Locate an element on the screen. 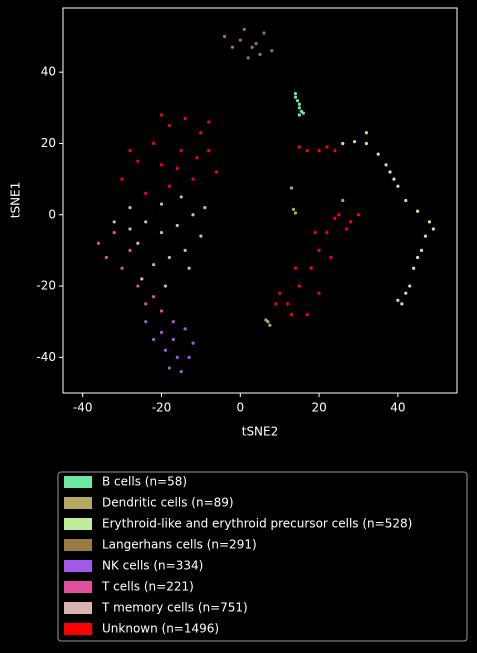 The height and width of the screenshot is (653, 477). legend-label: B cells (n=58) is located at coordinates (144, 482).